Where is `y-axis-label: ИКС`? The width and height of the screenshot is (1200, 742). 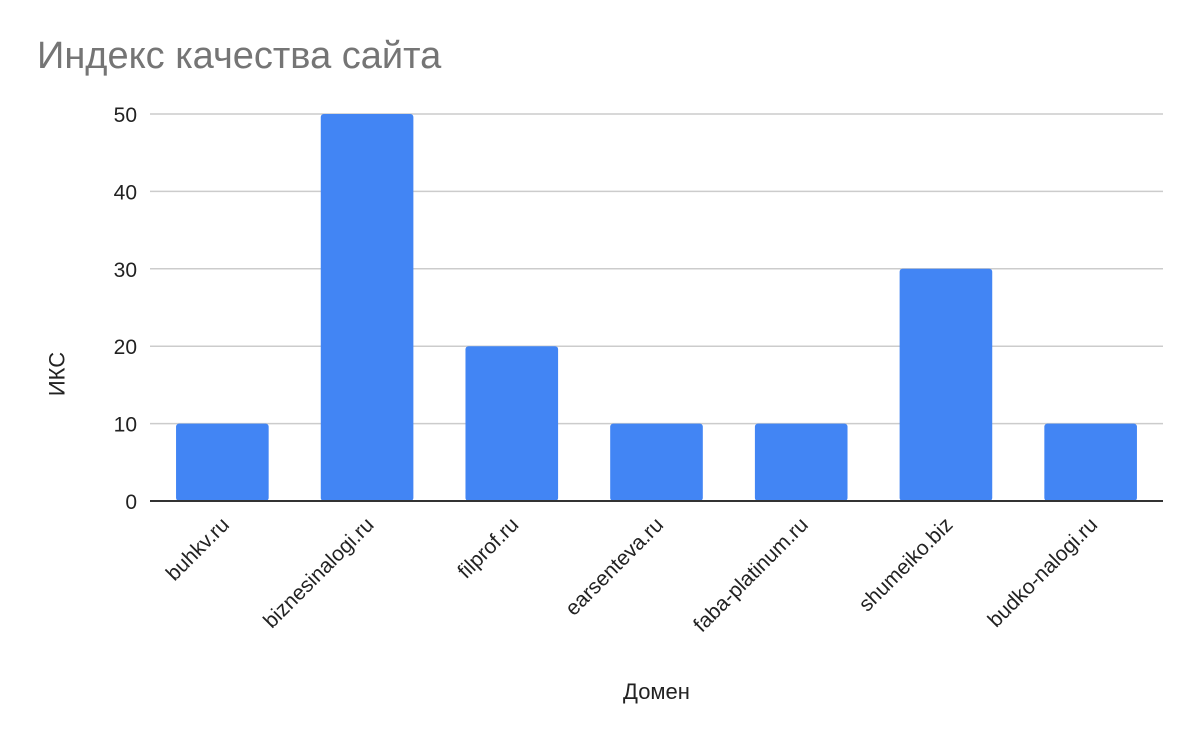 y-axis-label: ИКС is located at coordinates (57, 374).